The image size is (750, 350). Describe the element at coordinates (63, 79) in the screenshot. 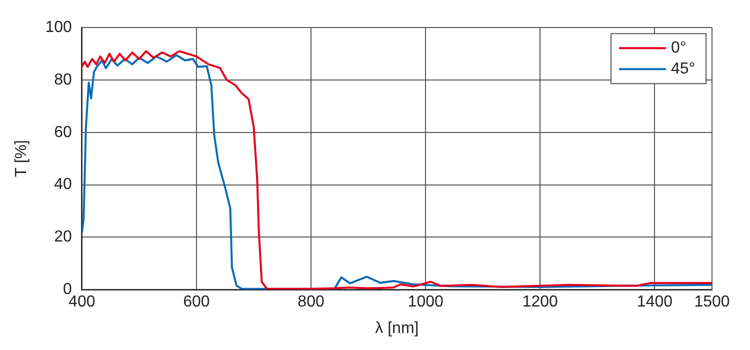

I see `y-tick-label: 80` at that location.